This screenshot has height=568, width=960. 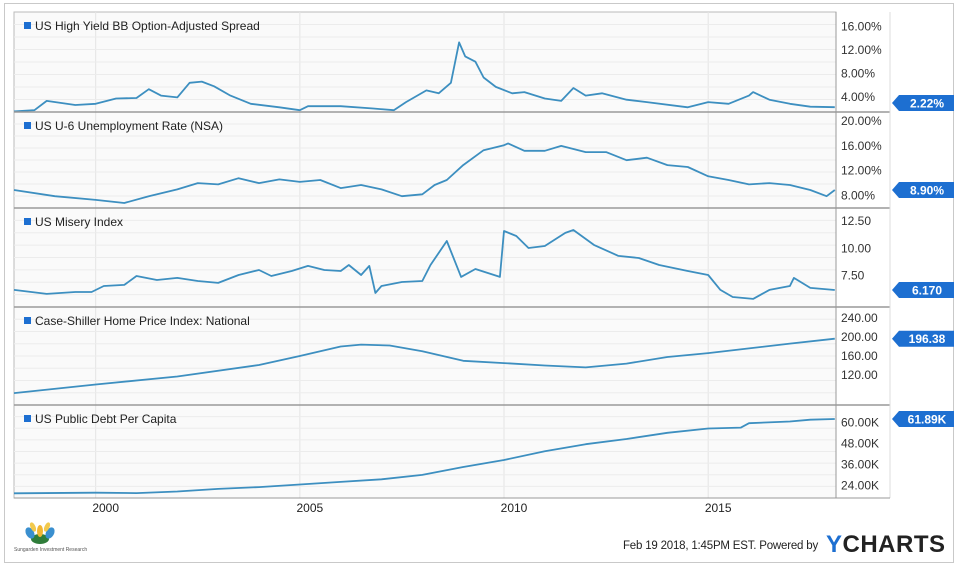 I want to click on last-value-badge: 61.89K, so click(x=923, y=419).